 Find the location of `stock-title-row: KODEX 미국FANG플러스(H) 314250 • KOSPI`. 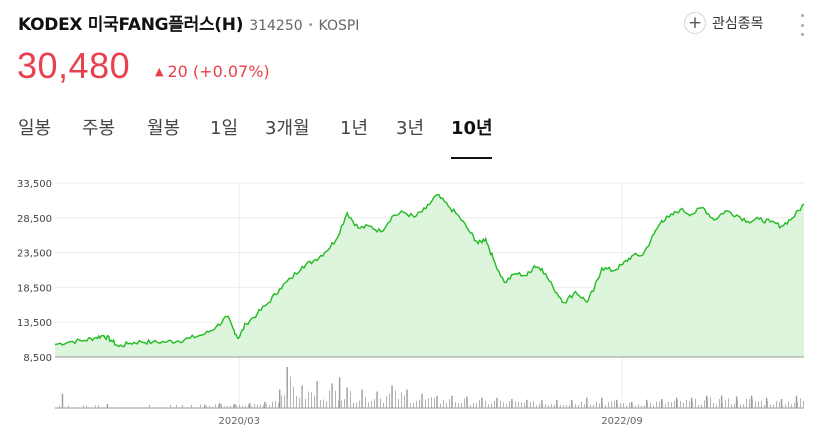

stock-title-row: KODEX 미국FANG플러스(H) 314250 • KOSPI is located at coordinates (188, 23).